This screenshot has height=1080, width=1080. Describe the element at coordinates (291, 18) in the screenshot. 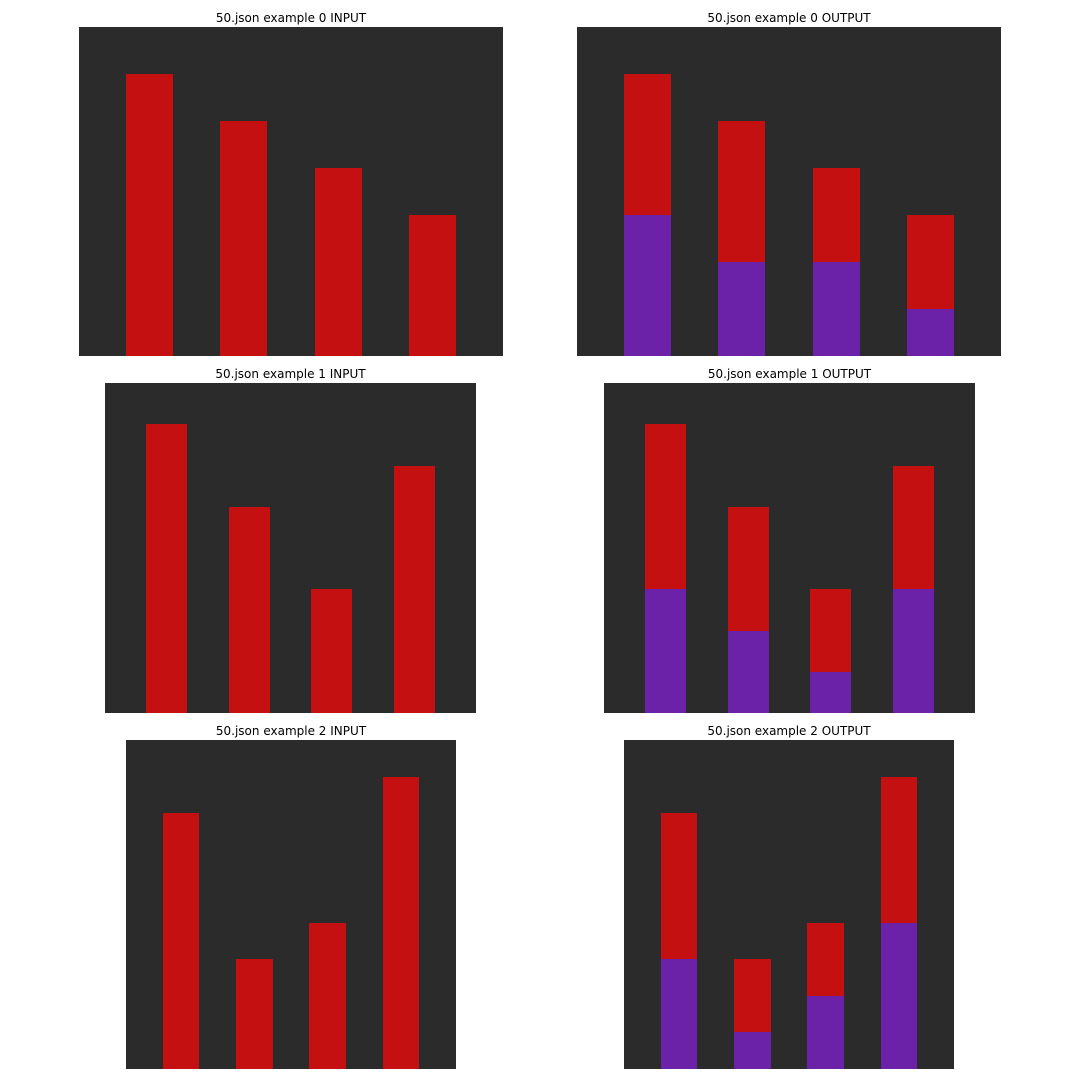

I see `panel-title: 50.json example 0 INPUT` at that location.